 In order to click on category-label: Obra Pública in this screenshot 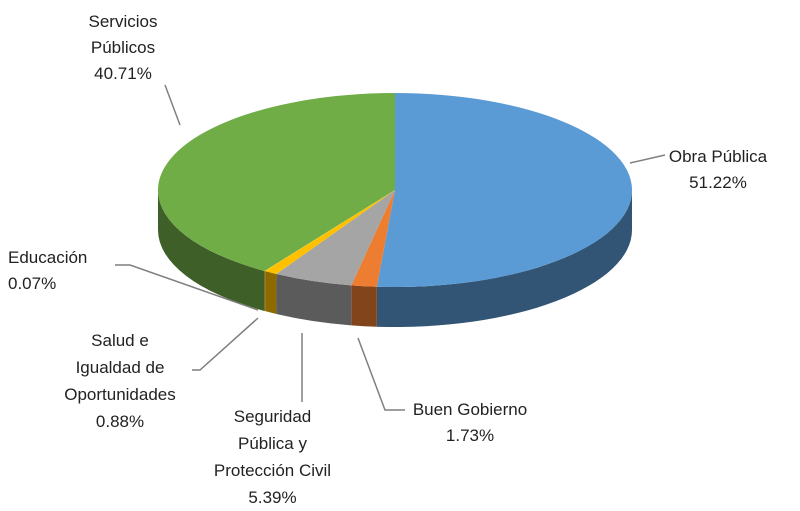, I will do `click(718, 156)`.